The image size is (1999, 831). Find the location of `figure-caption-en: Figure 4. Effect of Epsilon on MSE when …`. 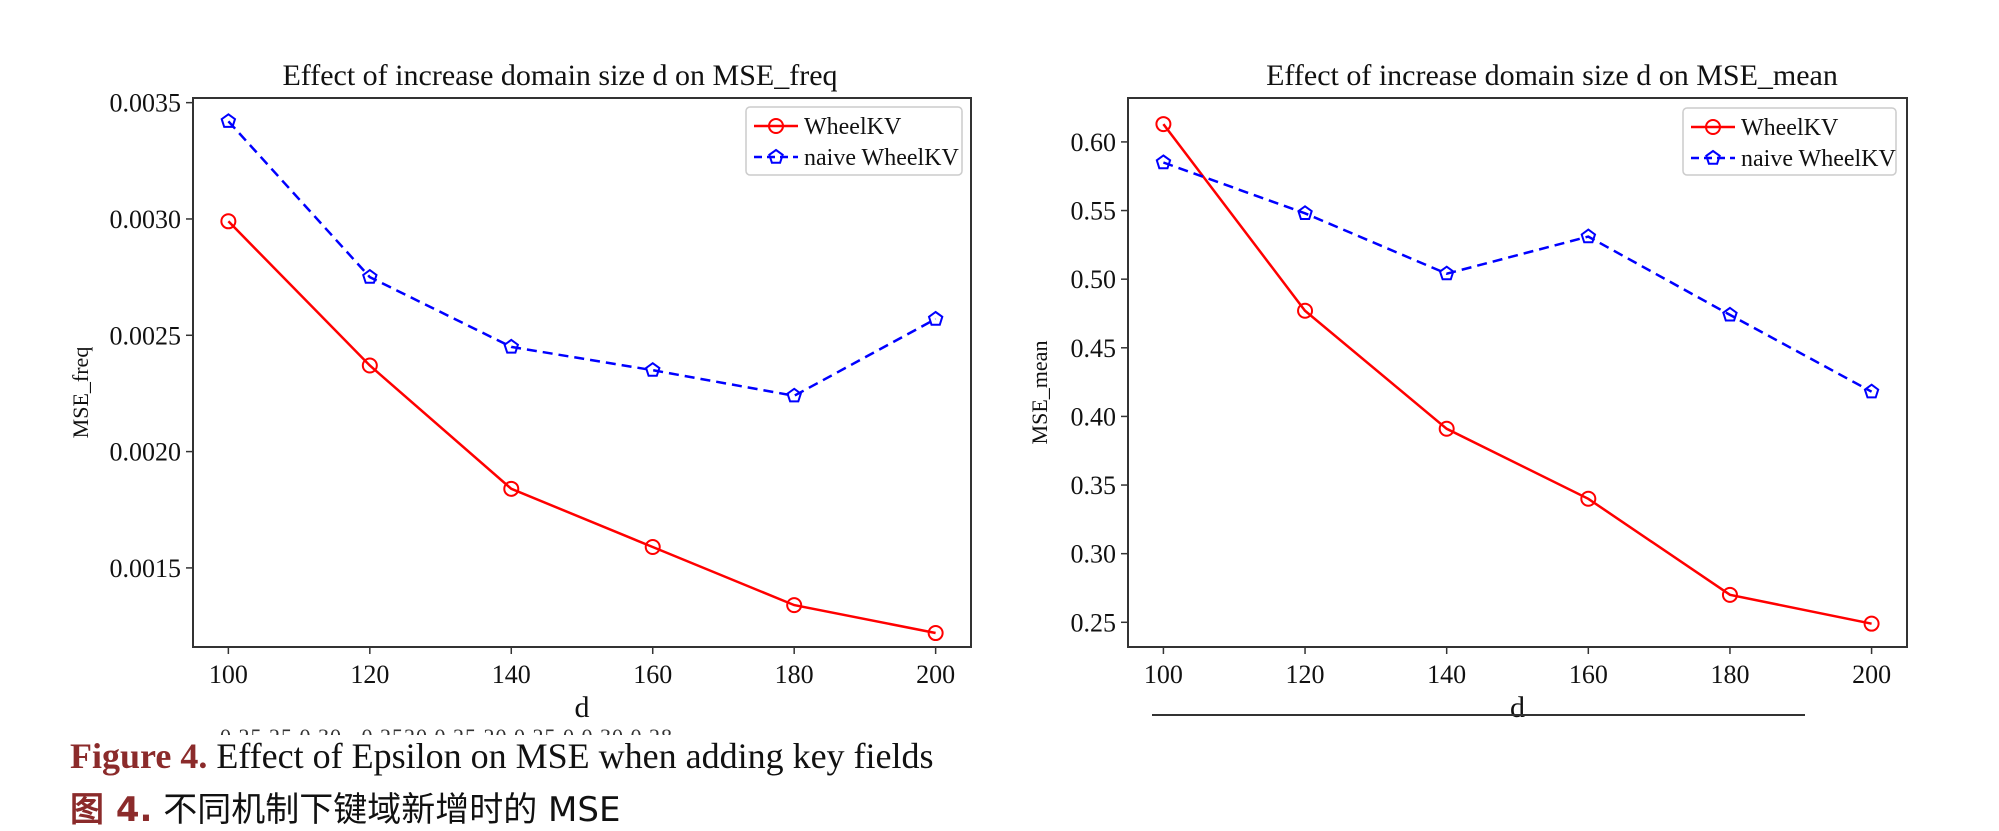

figure-caption-en: Figure 4. Effect of Epsilon on MSE when … is located at coordinates (502, 756).